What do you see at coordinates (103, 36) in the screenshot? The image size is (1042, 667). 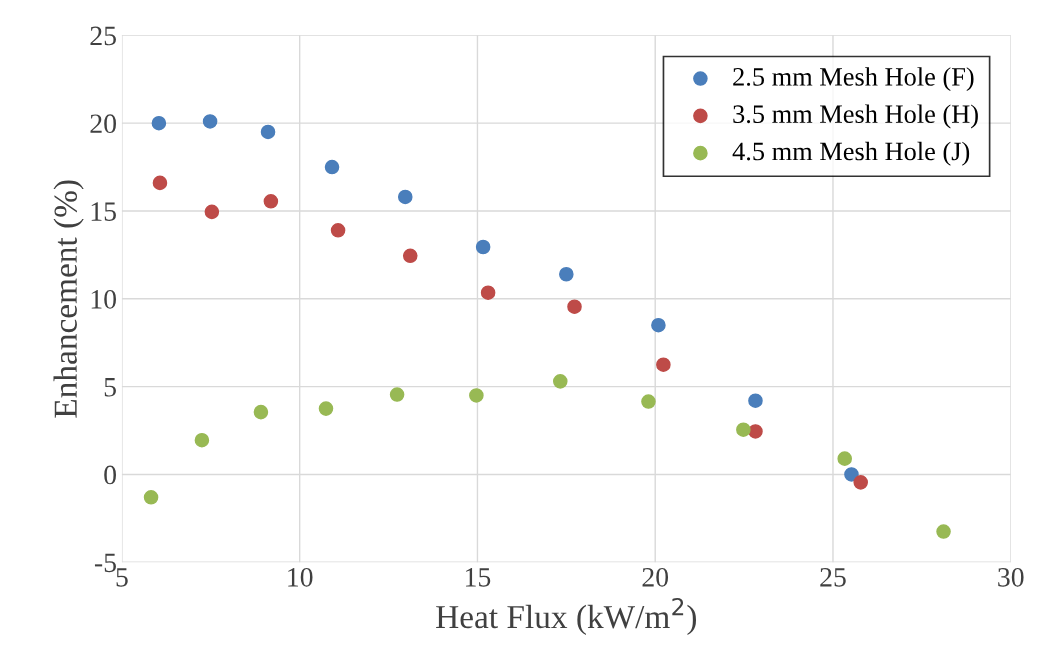 I see `y-tick-label: 25` at bounding box center [103, 36].